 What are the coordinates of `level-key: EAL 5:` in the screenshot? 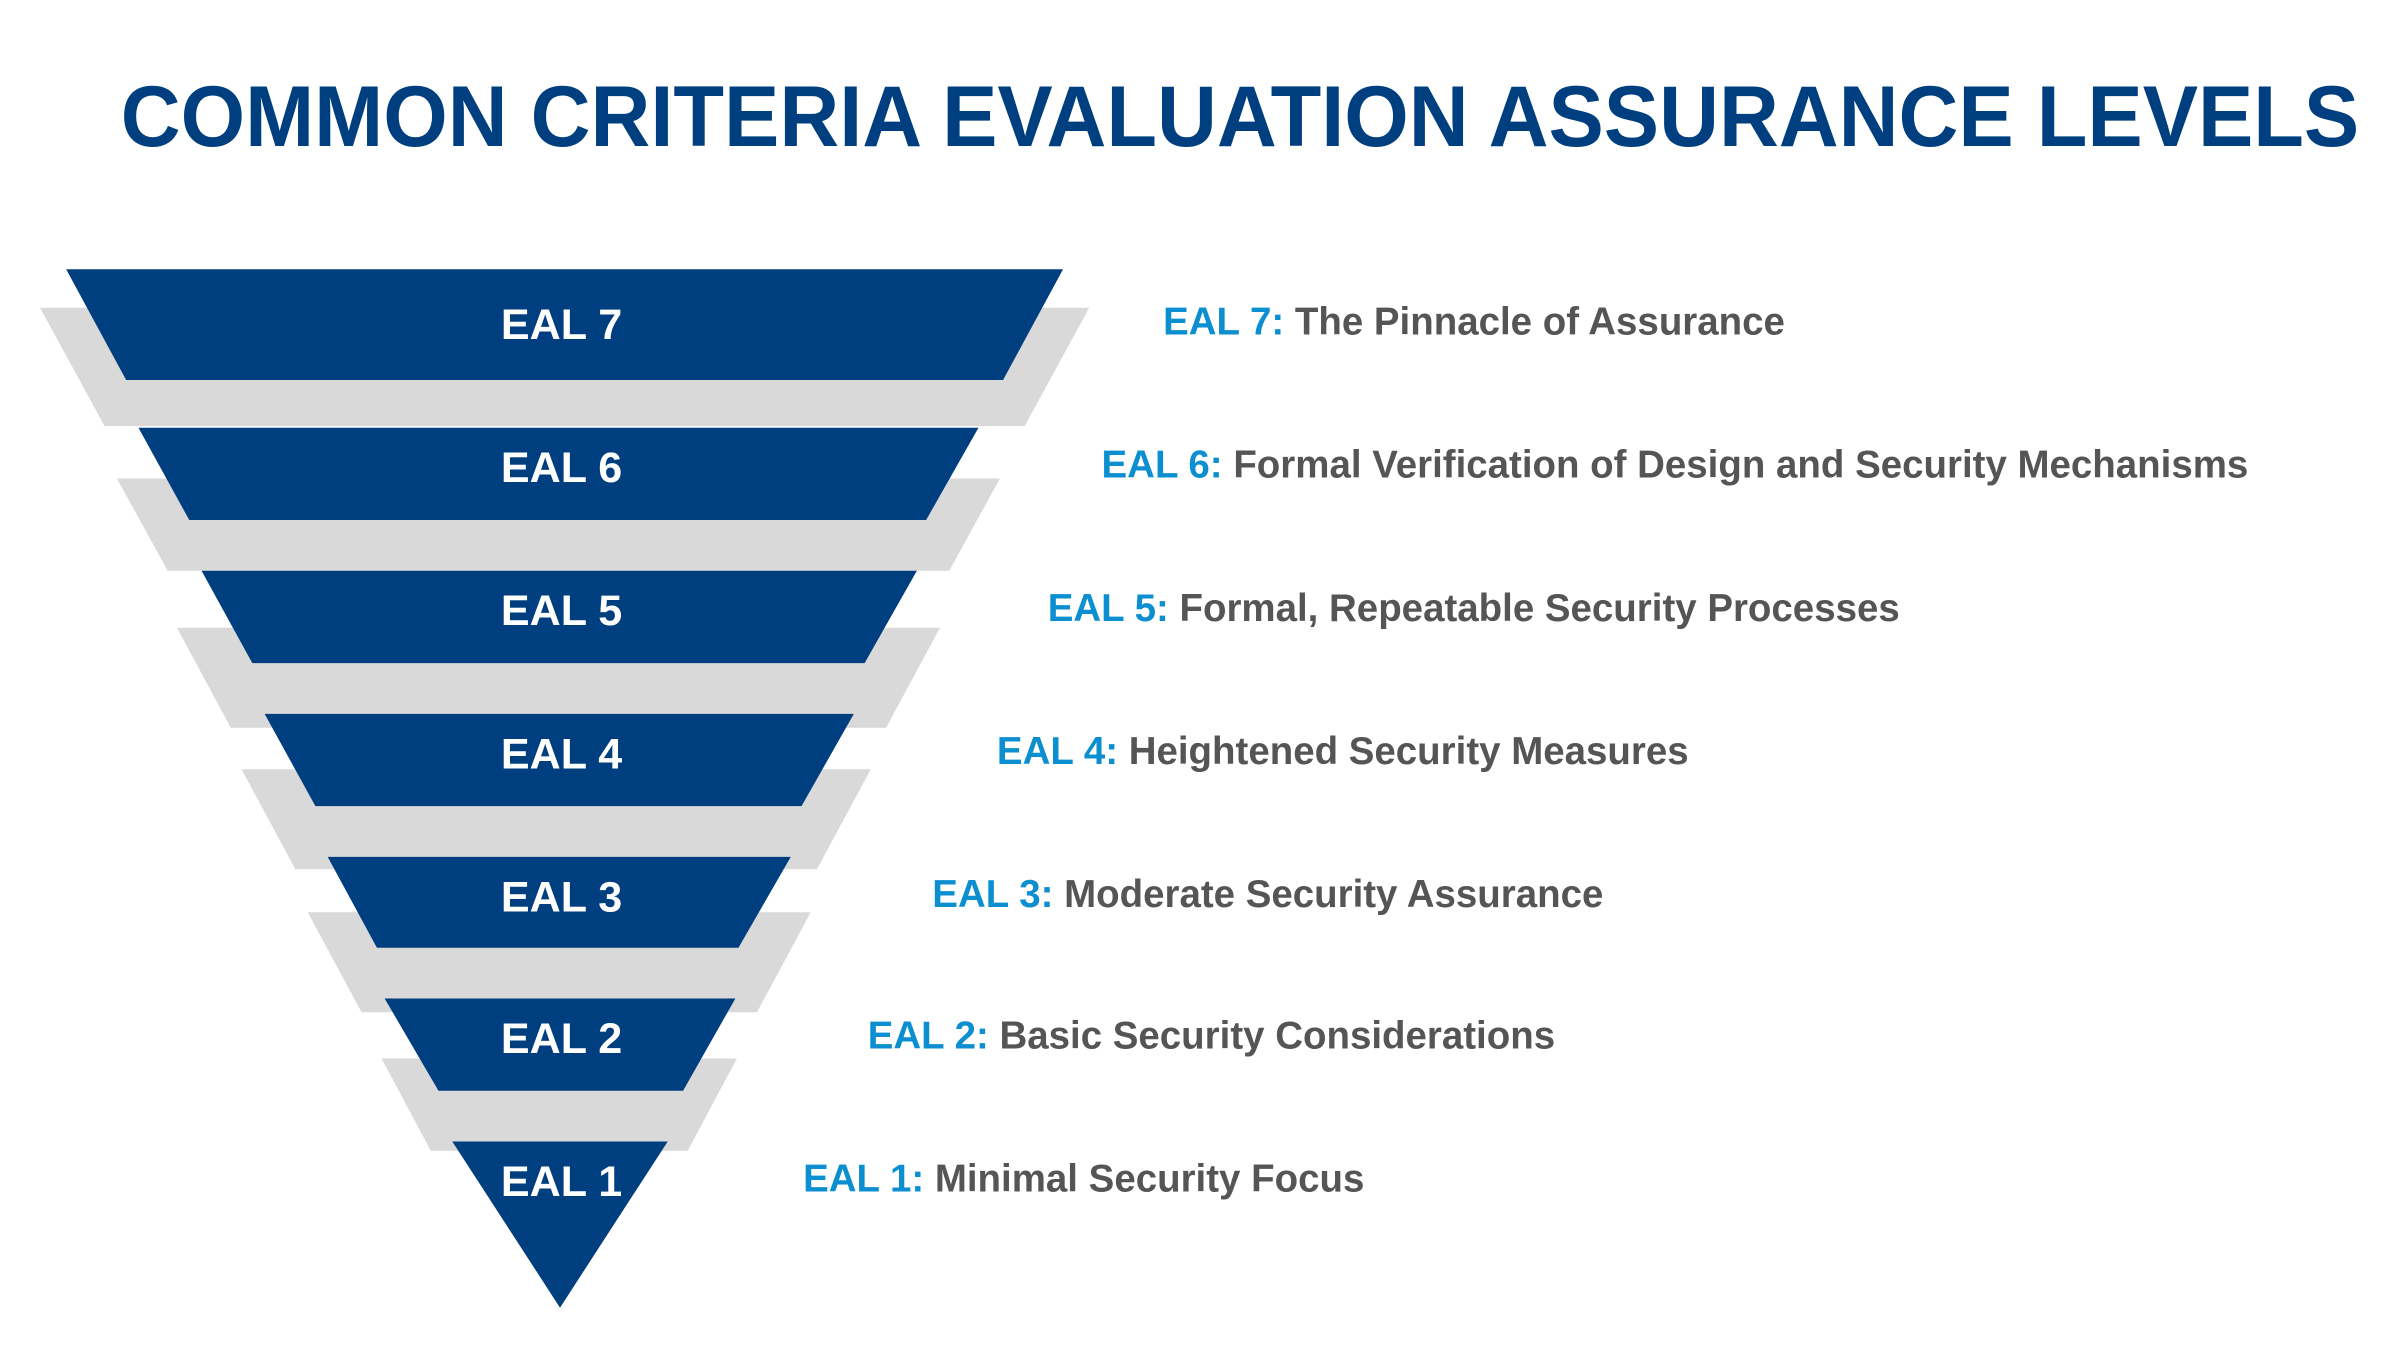 It's located at (1108, 608).